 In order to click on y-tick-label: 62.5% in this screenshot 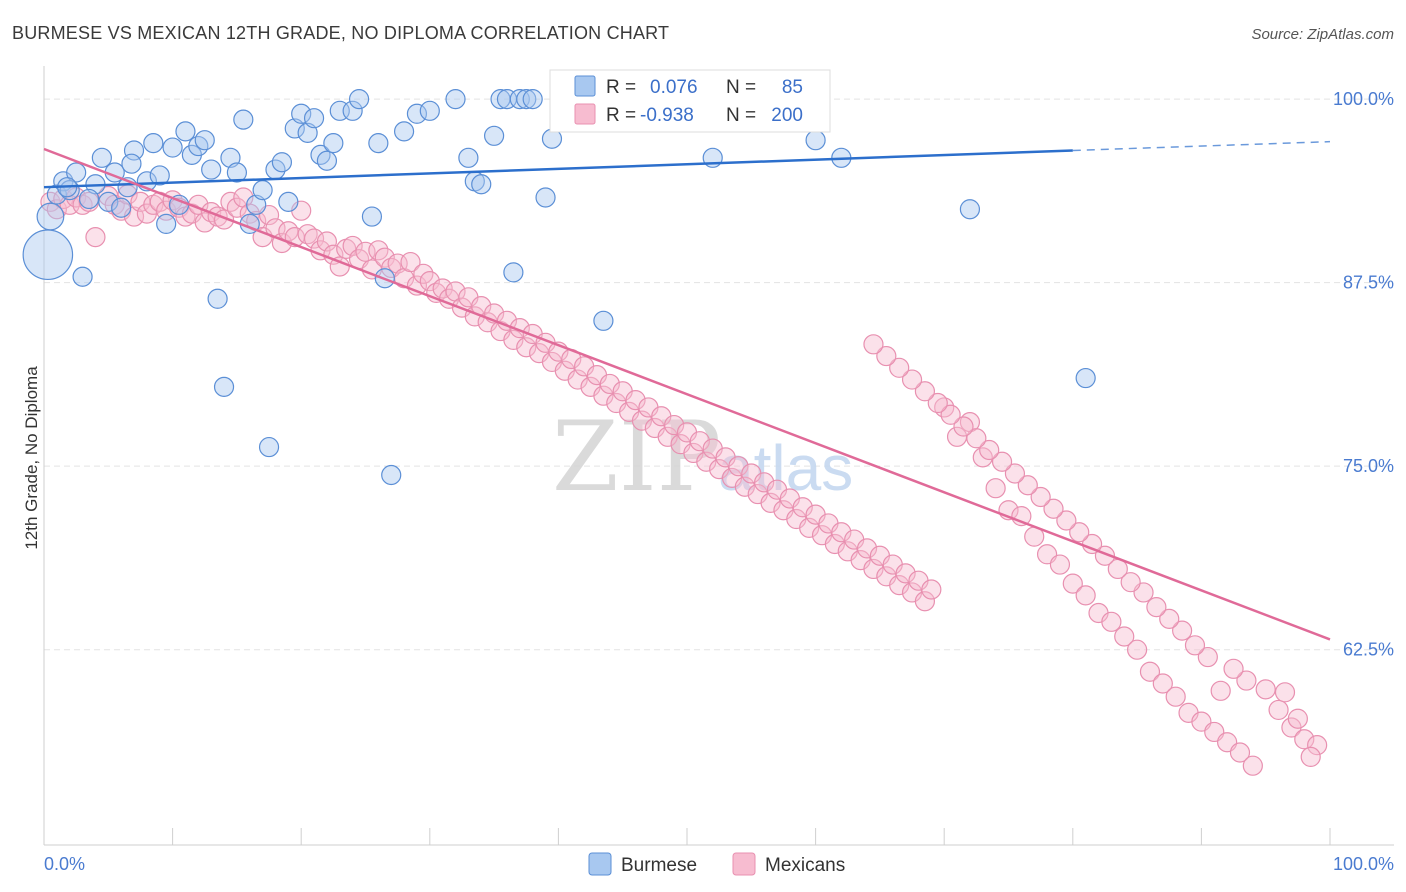, I will do `click(1368, 650)`.